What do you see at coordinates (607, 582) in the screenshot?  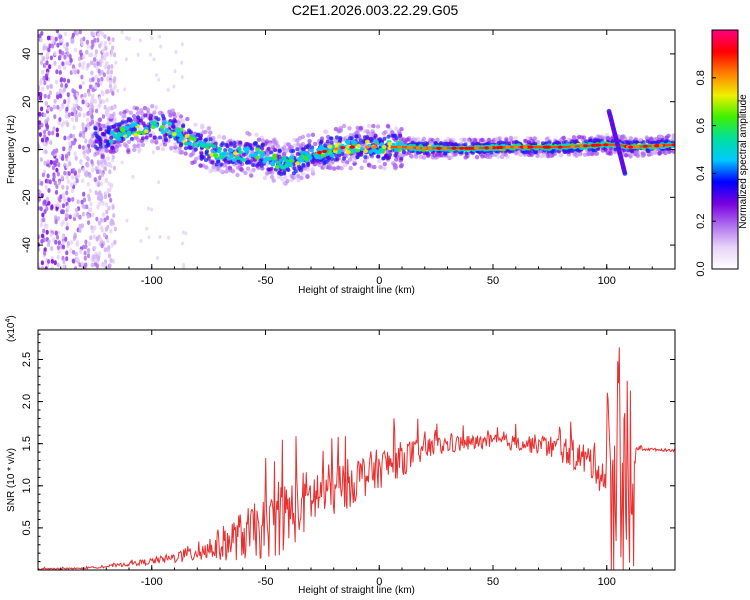 I see `x-tick-label: 100` at bounding box center [607, 582].